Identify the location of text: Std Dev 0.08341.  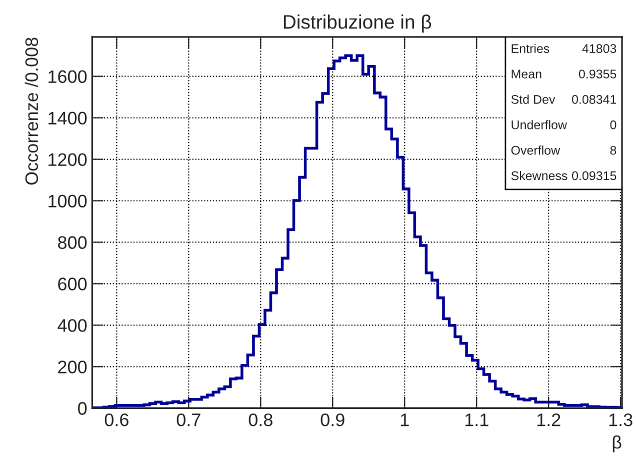
(563, 99).